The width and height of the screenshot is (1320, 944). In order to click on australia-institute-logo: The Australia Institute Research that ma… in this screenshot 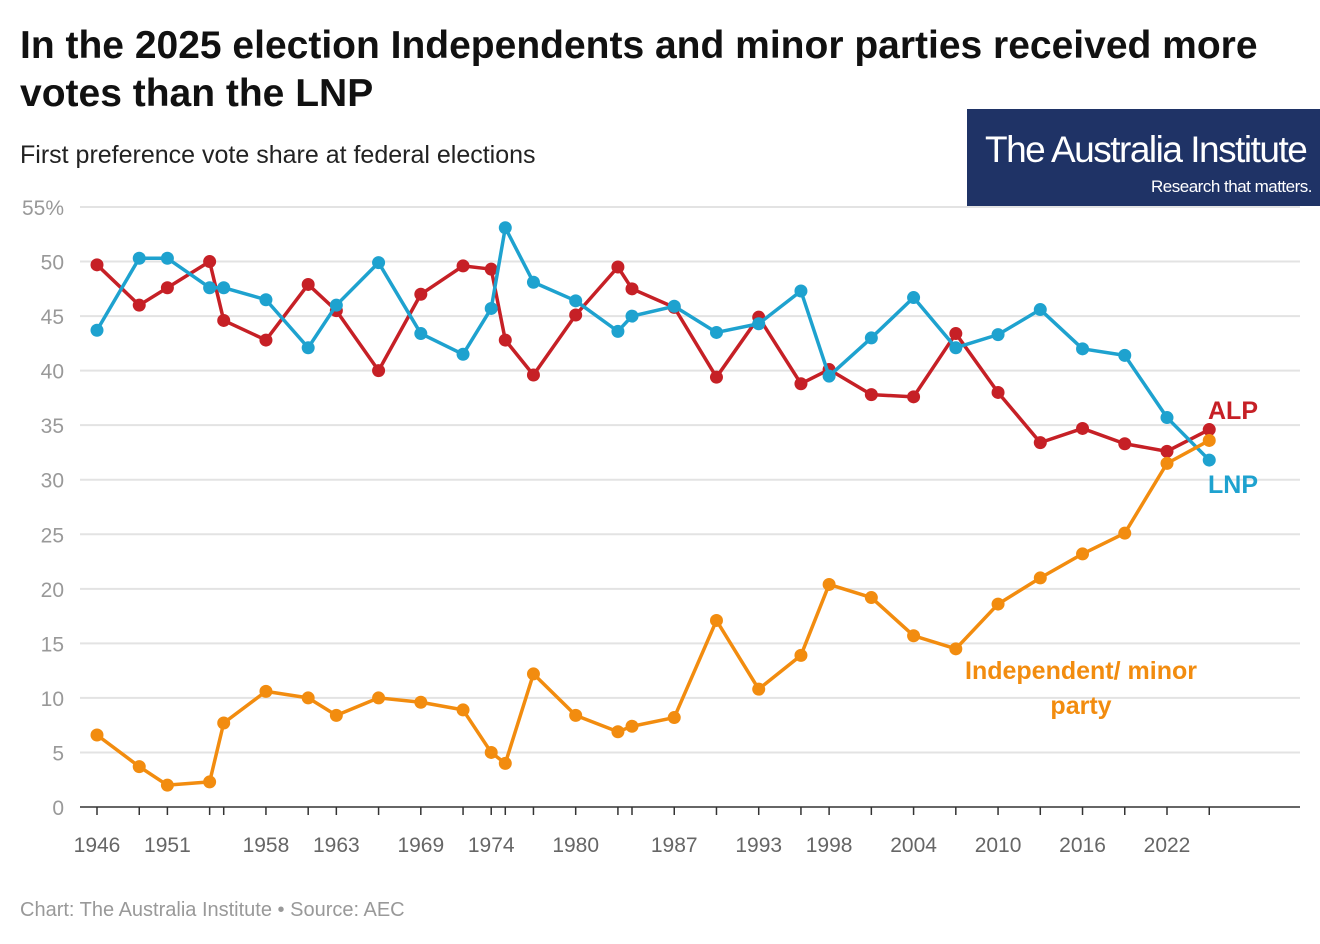, I will do `click(1143, 157)`.